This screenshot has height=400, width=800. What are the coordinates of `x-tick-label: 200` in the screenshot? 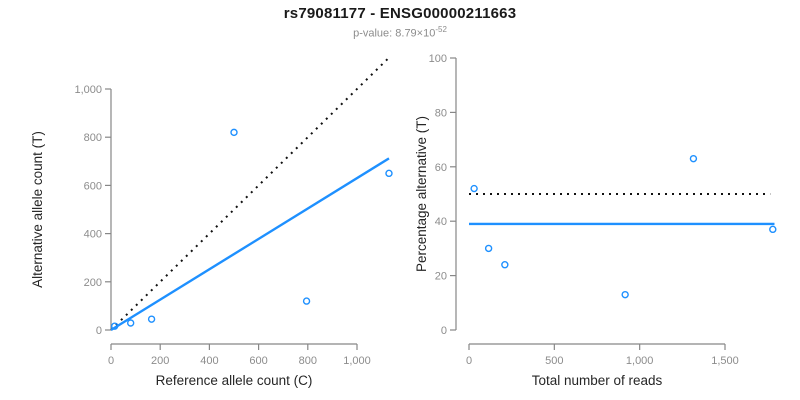 It's located at (160, 361).